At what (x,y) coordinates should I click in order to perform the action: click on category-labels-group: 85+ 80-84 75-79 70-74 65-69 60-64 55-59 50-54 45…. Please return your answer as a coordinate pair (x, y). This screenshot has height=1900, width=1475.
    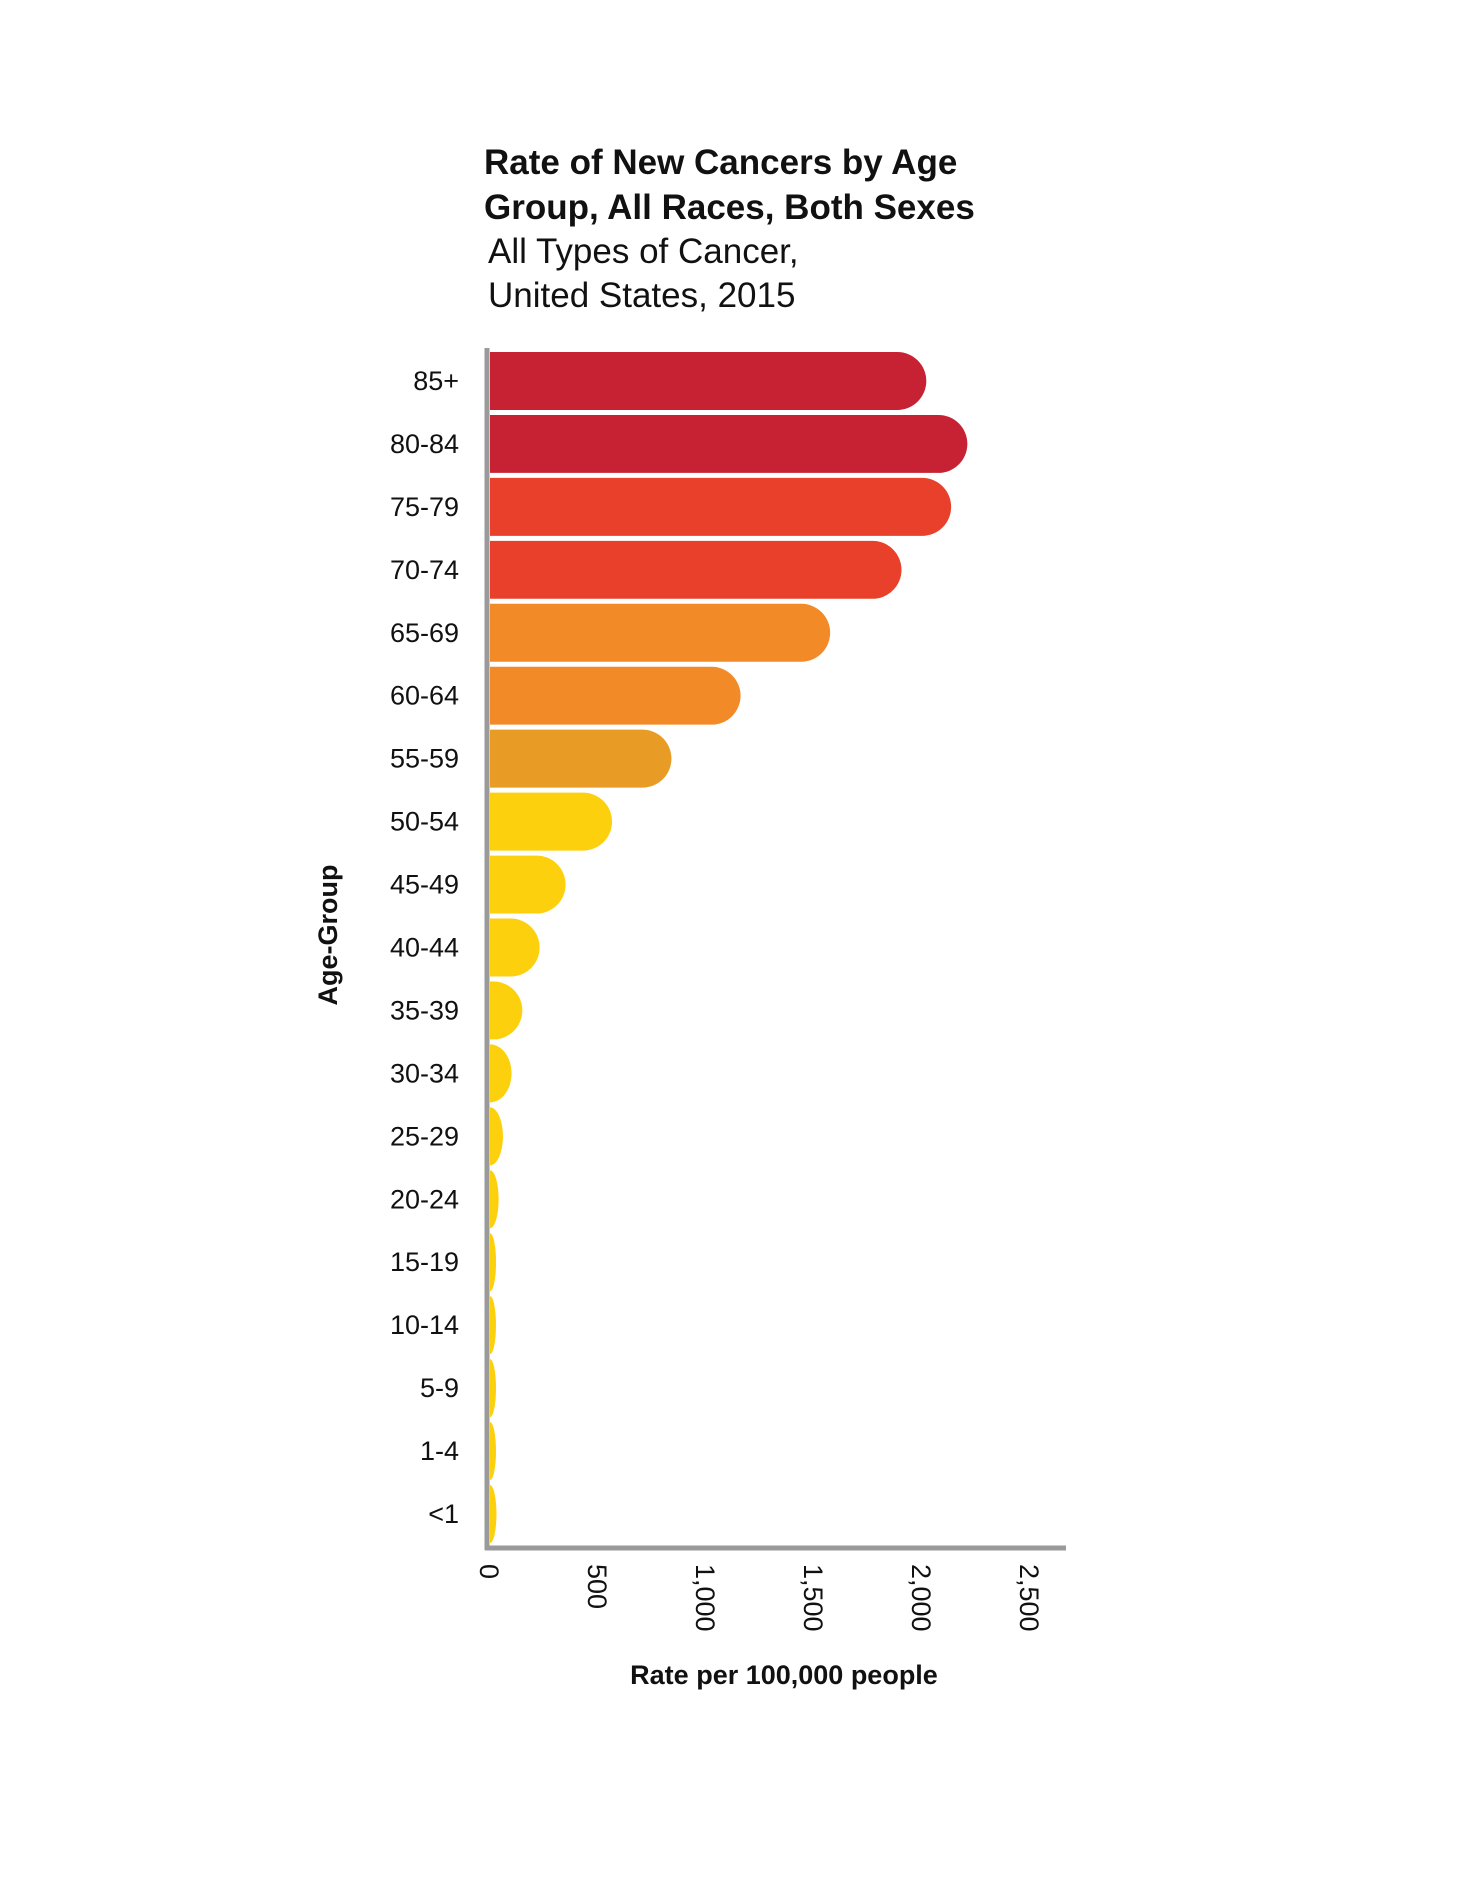
    Looking at the image, I should click on (424, 947).